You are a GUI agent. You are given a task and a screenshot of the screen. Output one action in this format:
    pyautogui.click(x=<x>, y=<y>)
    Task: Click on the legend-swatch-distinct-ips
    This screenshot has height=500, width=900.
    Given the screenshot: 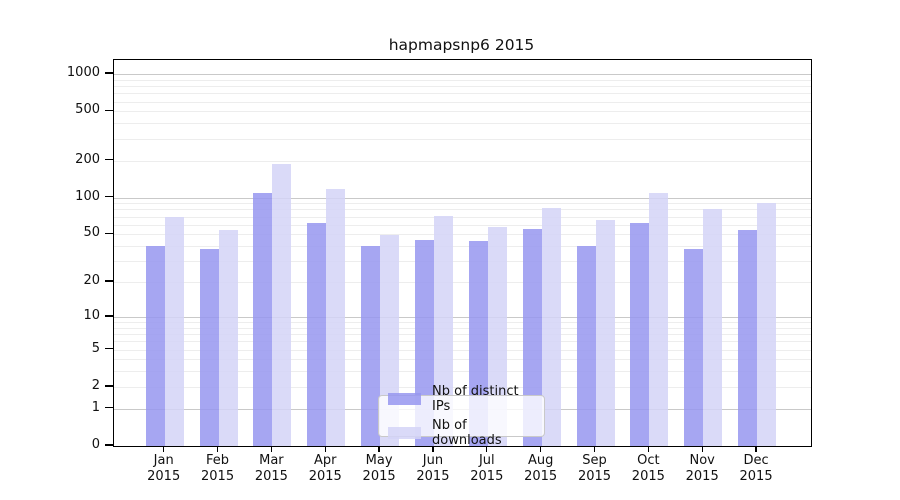 What is the action you would take?
    pyautogui.click(x=404, y=399)
    